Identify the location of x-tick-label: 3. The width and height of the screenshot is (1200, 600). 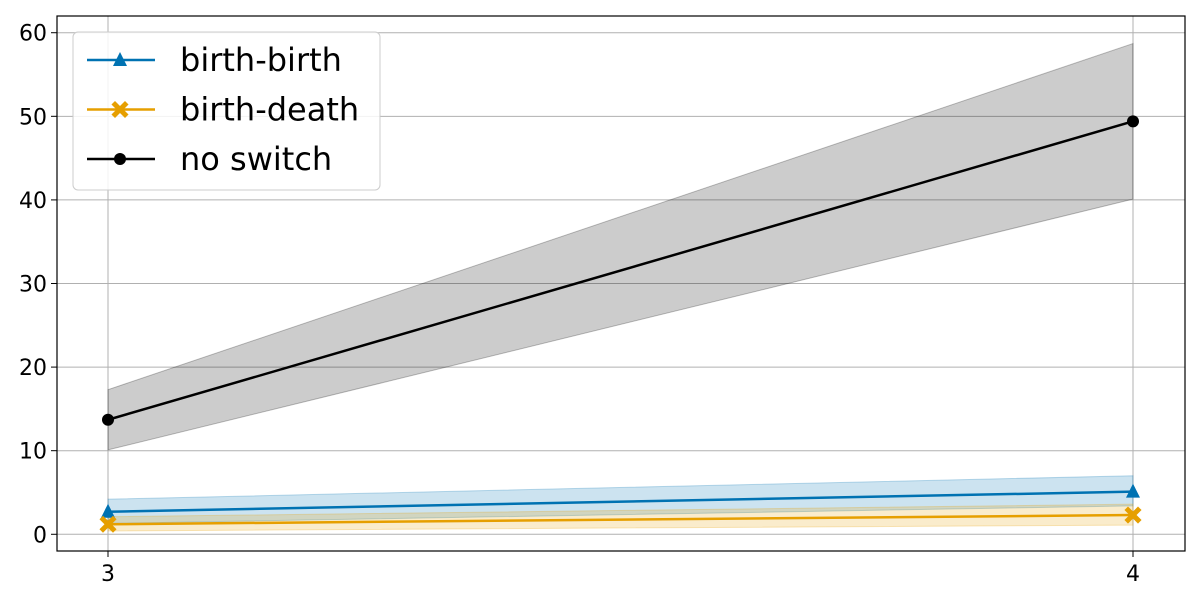
(108, 574).